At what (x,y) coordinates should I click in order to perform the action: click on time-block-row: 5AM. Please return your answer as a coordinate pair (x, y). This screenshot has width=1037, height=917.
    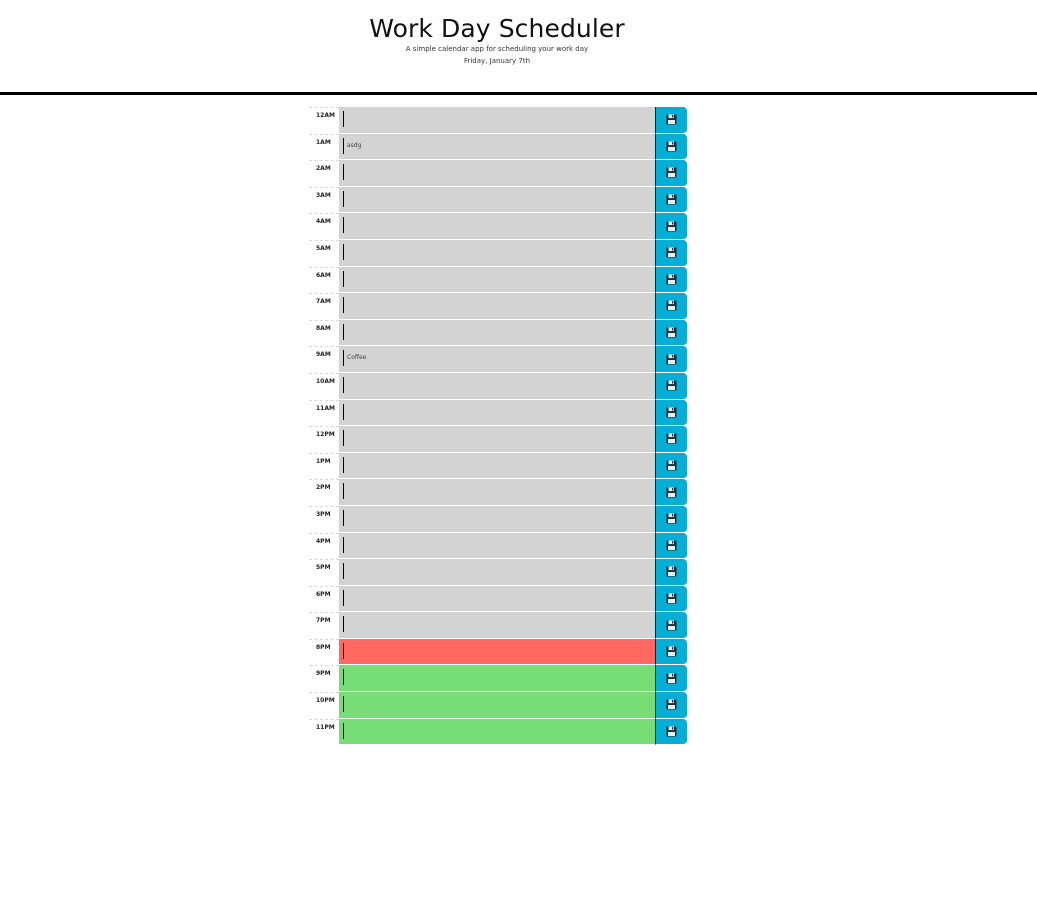
    Looking at the image, I should click on (498, 253).